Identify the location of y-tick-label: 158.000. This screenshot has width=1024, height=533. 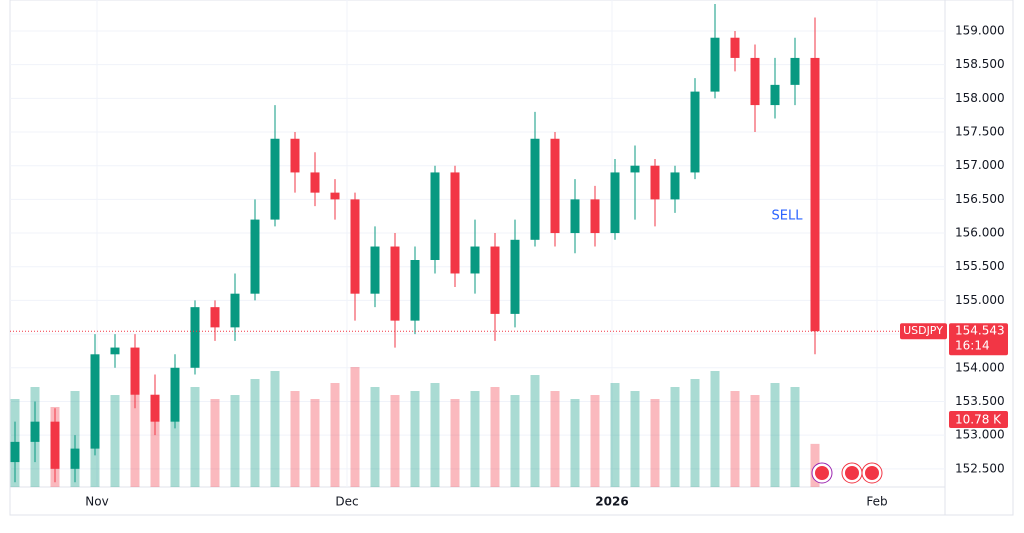
(980, 98).